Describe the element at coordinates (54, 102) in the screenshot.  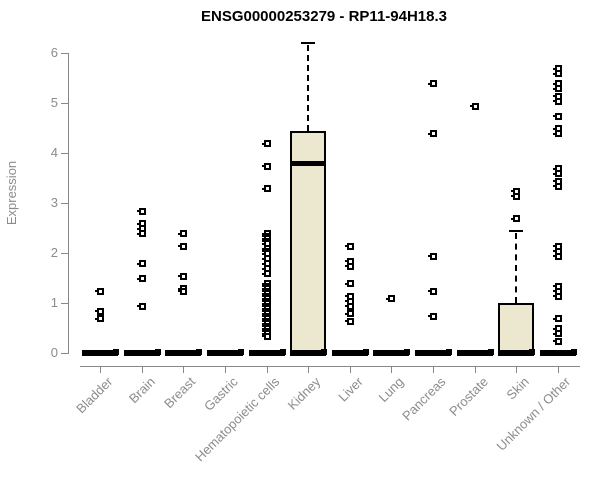
I see `y-axis-tick-label: 5` at that location.